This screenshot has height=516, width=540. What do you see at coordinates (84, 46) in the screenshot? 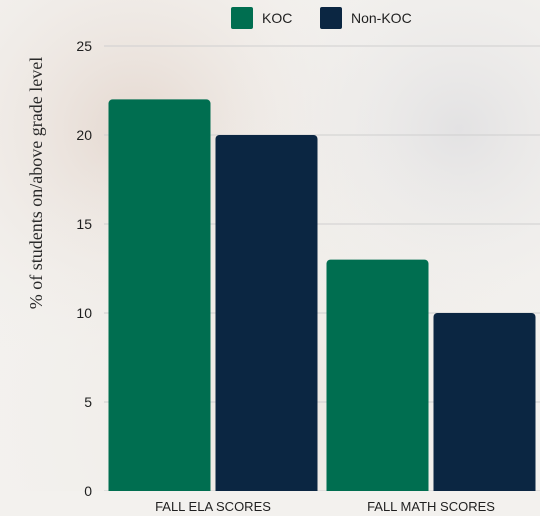
I see `y-tick-label: 25` at bounding box center [84, 46].